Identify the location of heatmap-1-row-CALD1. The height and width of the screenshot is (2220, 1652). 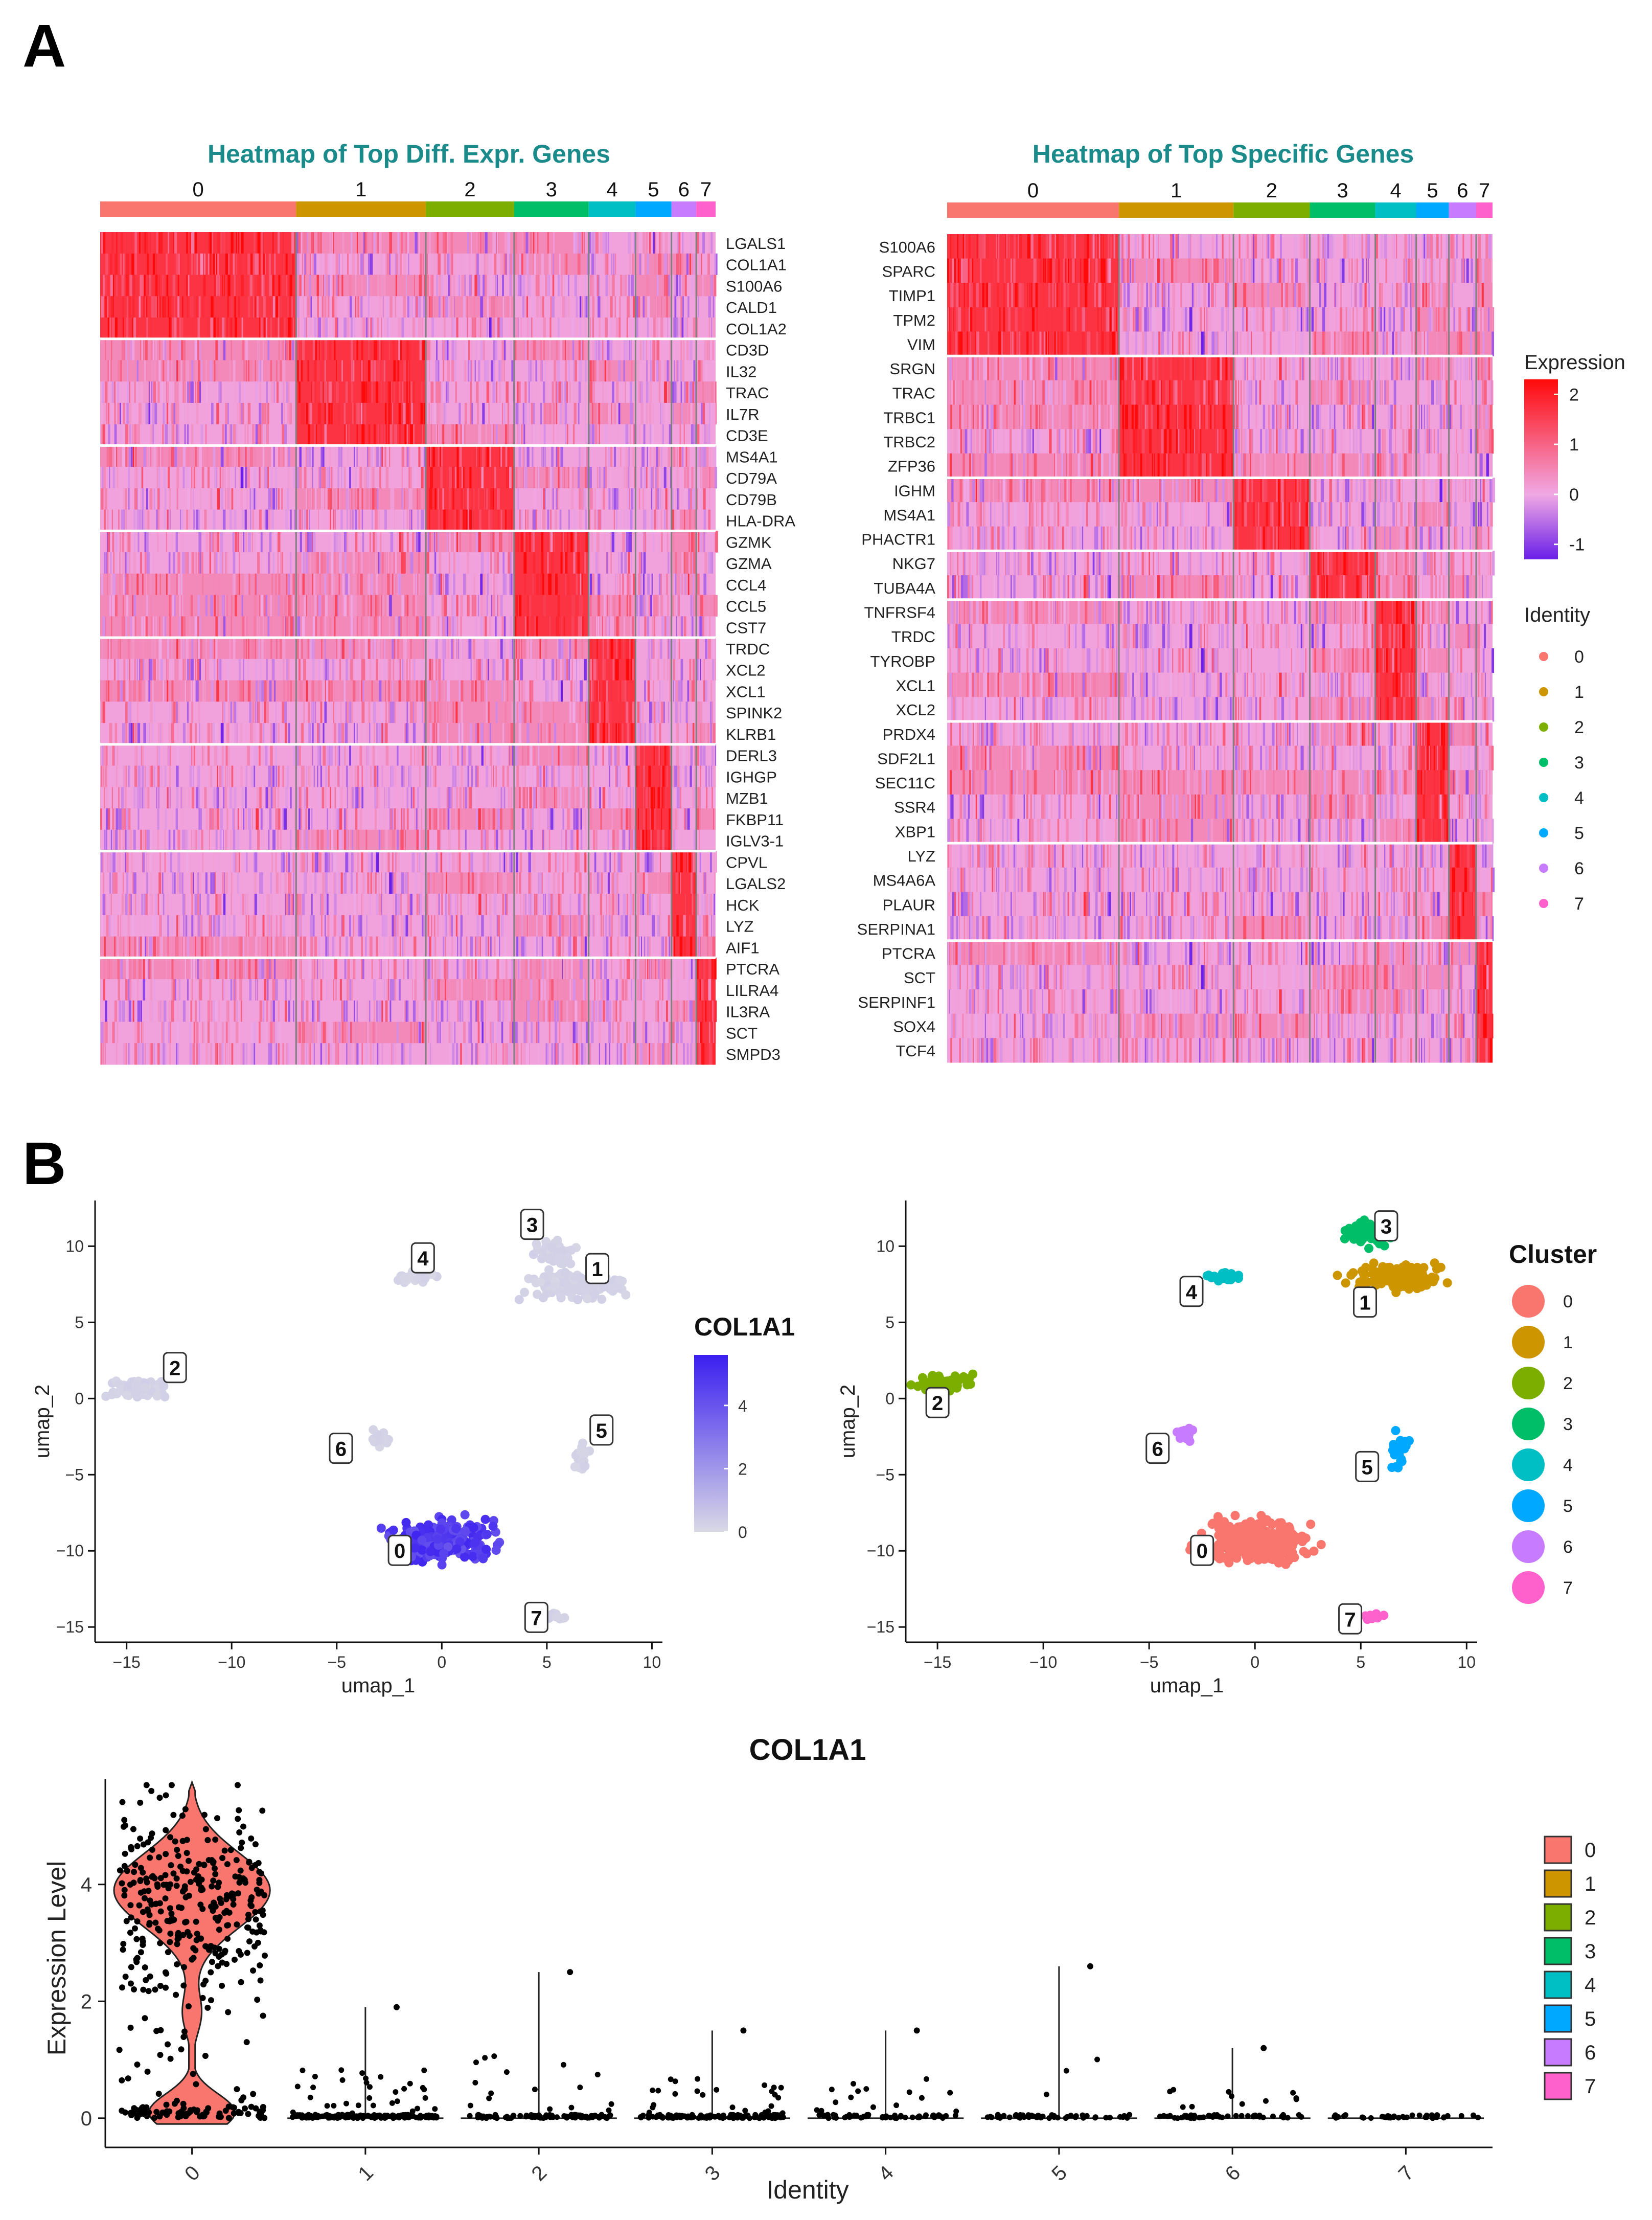
(408, 307).